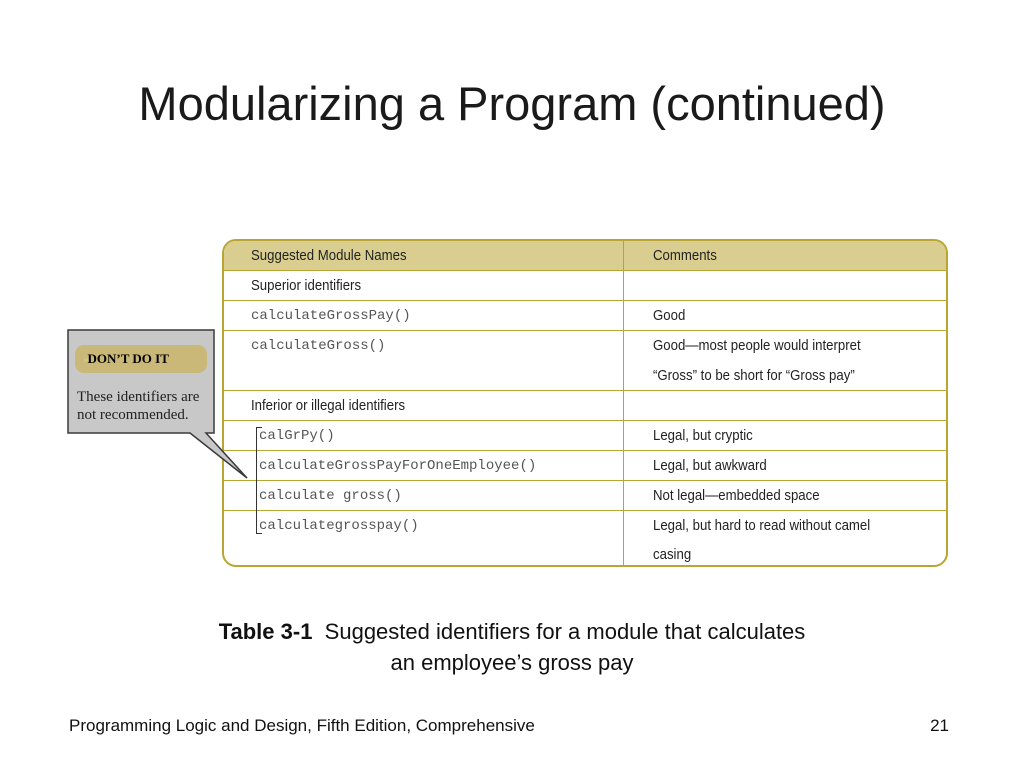  Describe the element at coordinates (685, 255) in the screenshot. I see `header-comments: Comments` at that location.